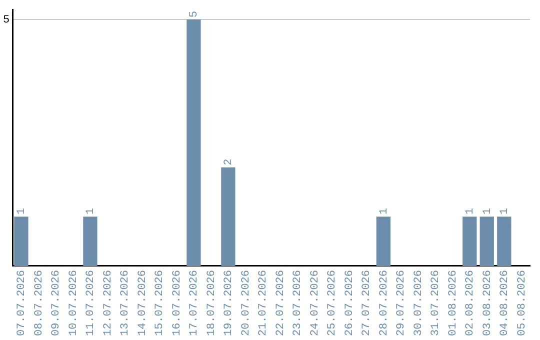 The image size is (540, 340). Describe the element at coordinates (522, 303) in the screenshot. I see `x-tick-label: 05.08.2026` at that location.